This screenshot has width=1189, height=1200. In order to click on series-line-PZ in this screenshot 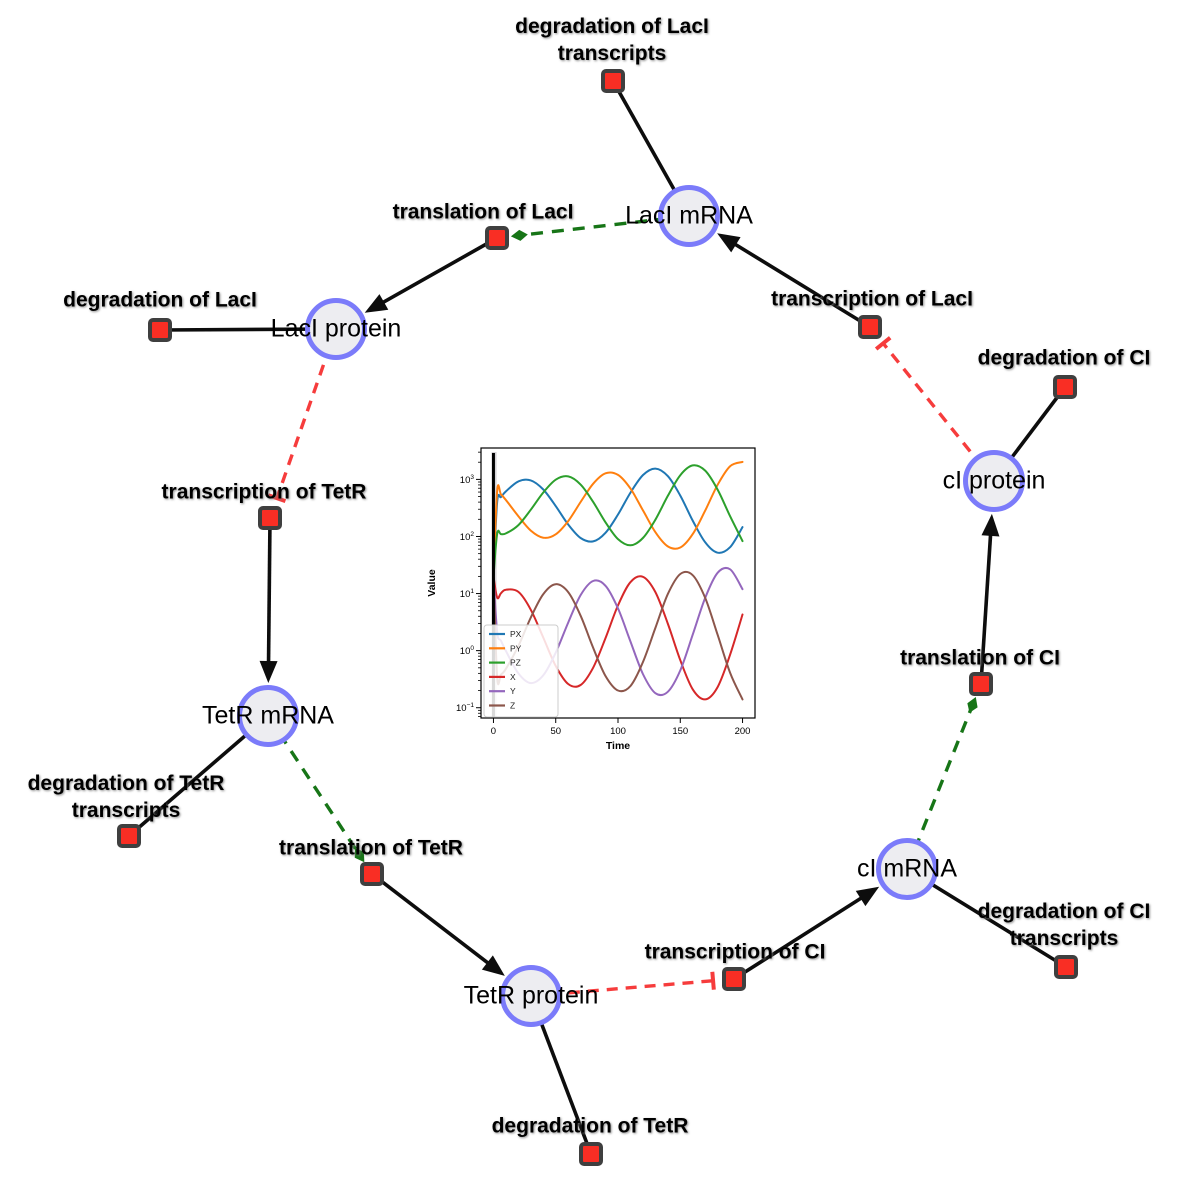, I will do `click(618, 521)`.